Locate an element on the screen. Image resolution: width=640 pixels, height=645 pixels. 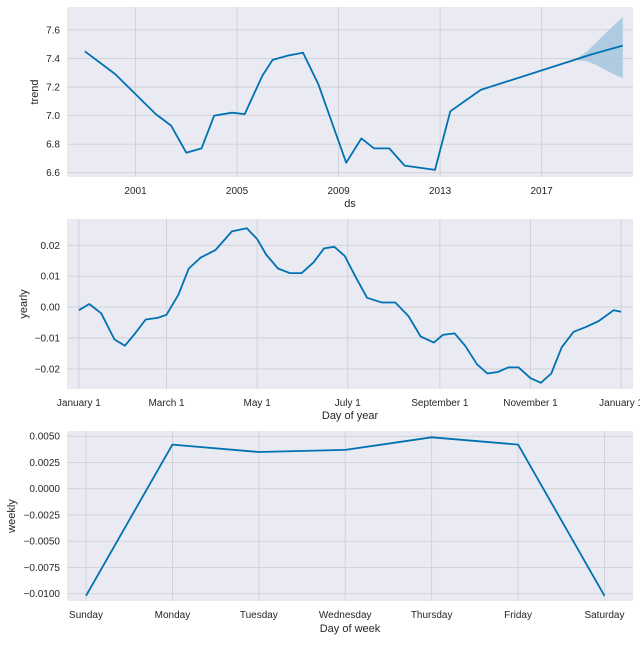
weekly-x-tick-label: Wednesday is located at coordinates (345, 615).